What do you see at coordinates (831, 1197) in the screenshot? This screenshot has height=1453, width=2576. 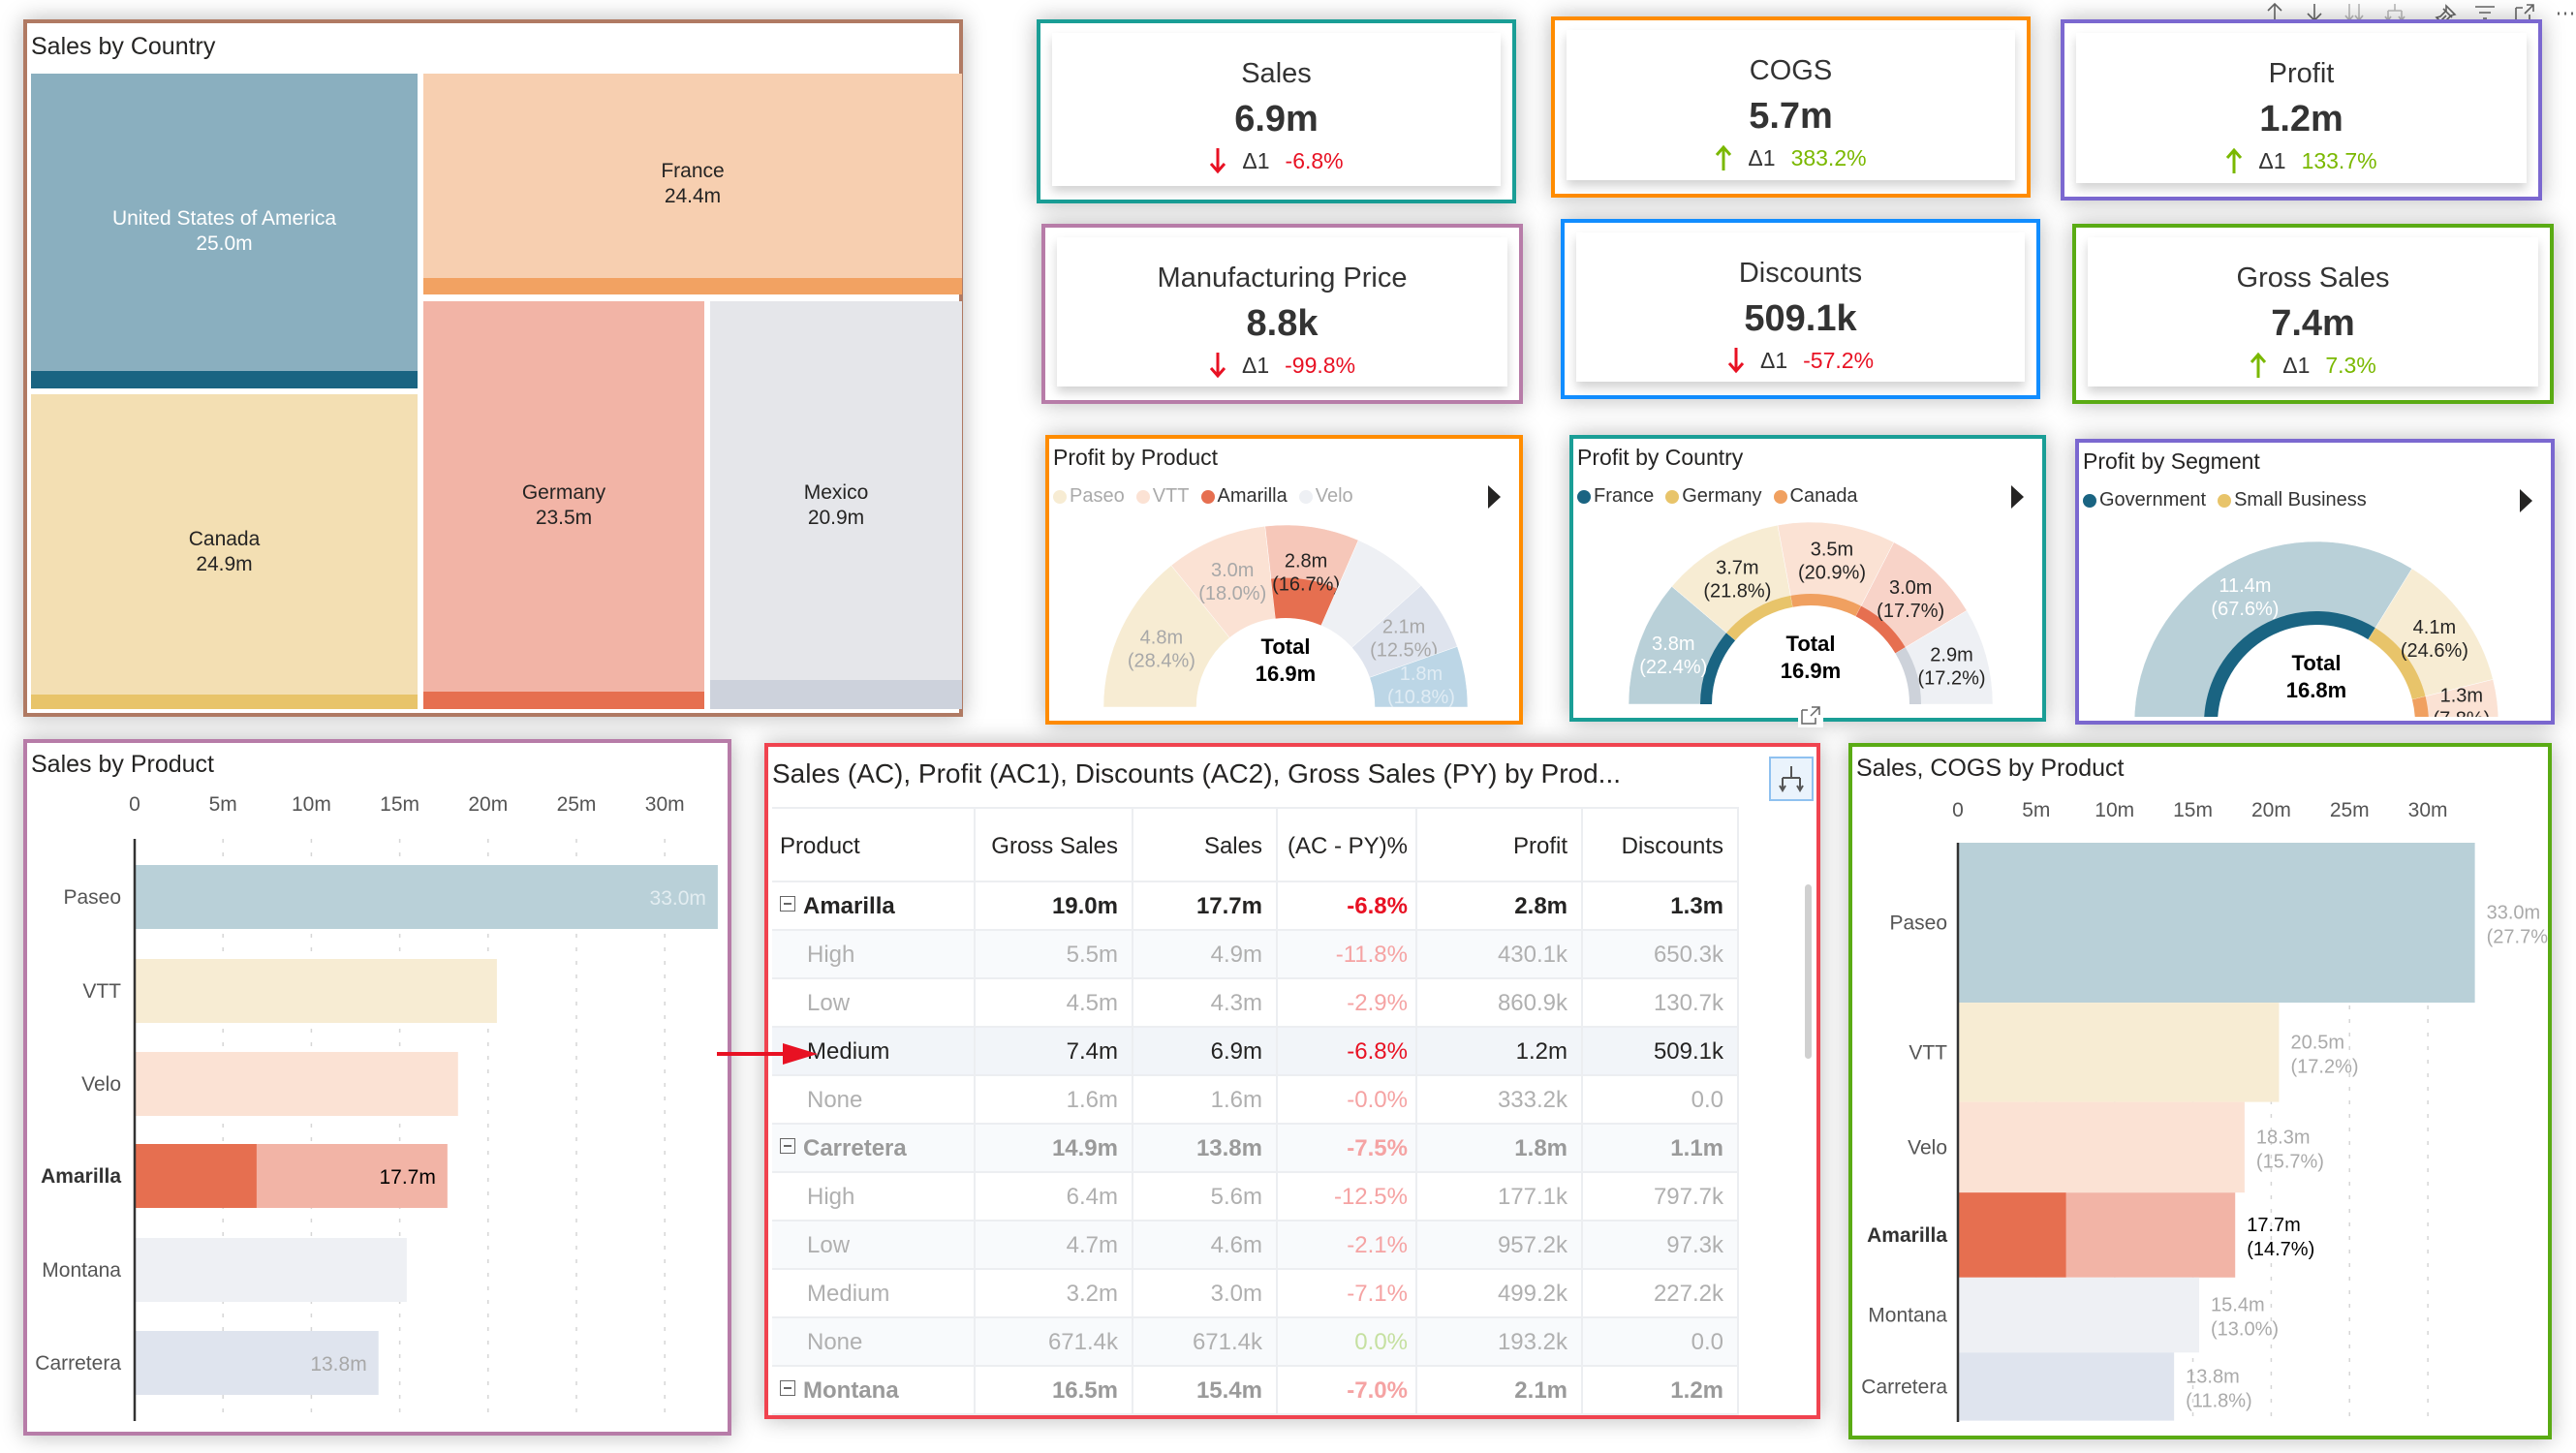 I see `product-name: High` at bounding box center [831, 1197].